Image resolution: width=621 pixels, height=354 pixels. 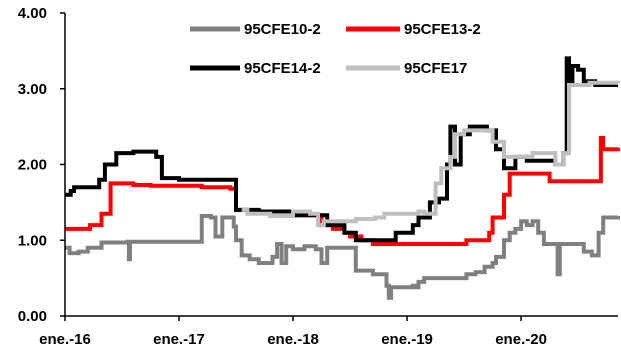 What do you see at coordinates (32, 13) in the screenshot?
I see `y-tick-label: 4.00` at bounding box center [32, 13].